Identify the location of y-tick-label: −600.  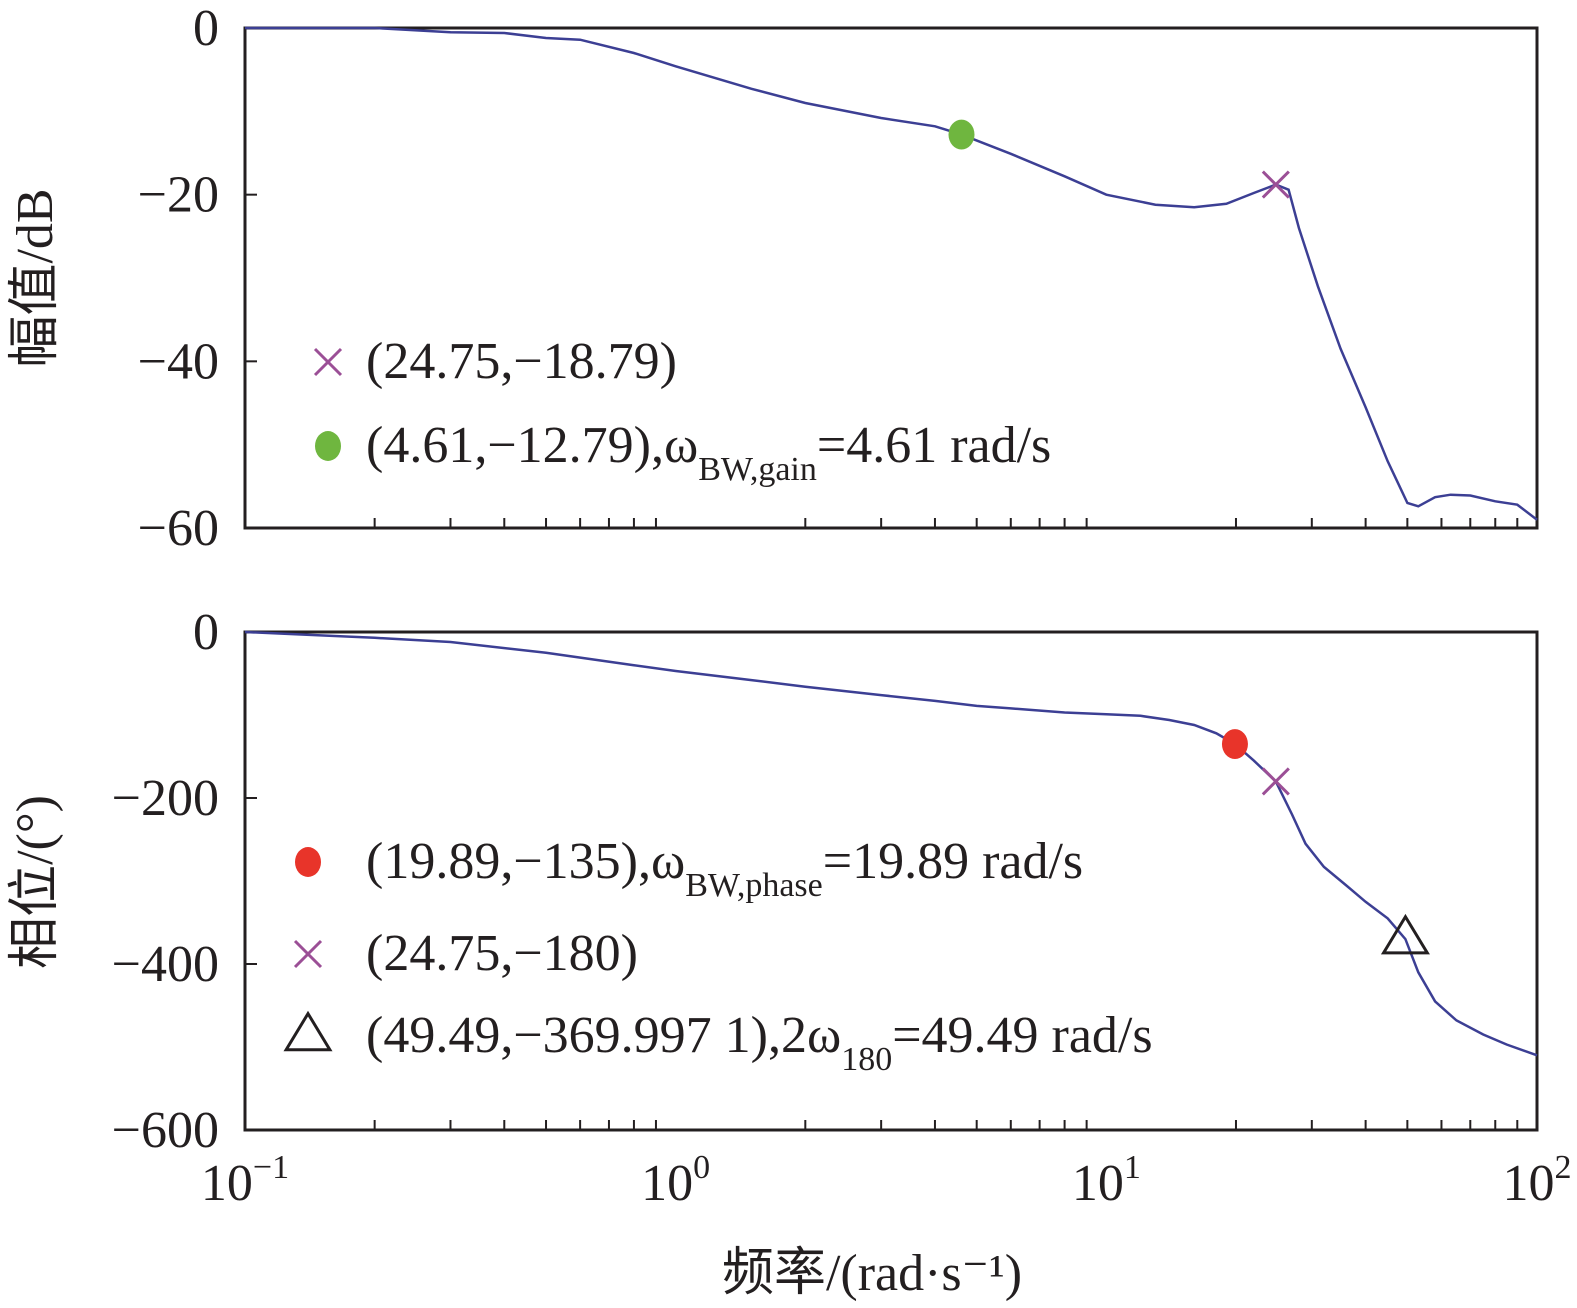
(165, 1130).